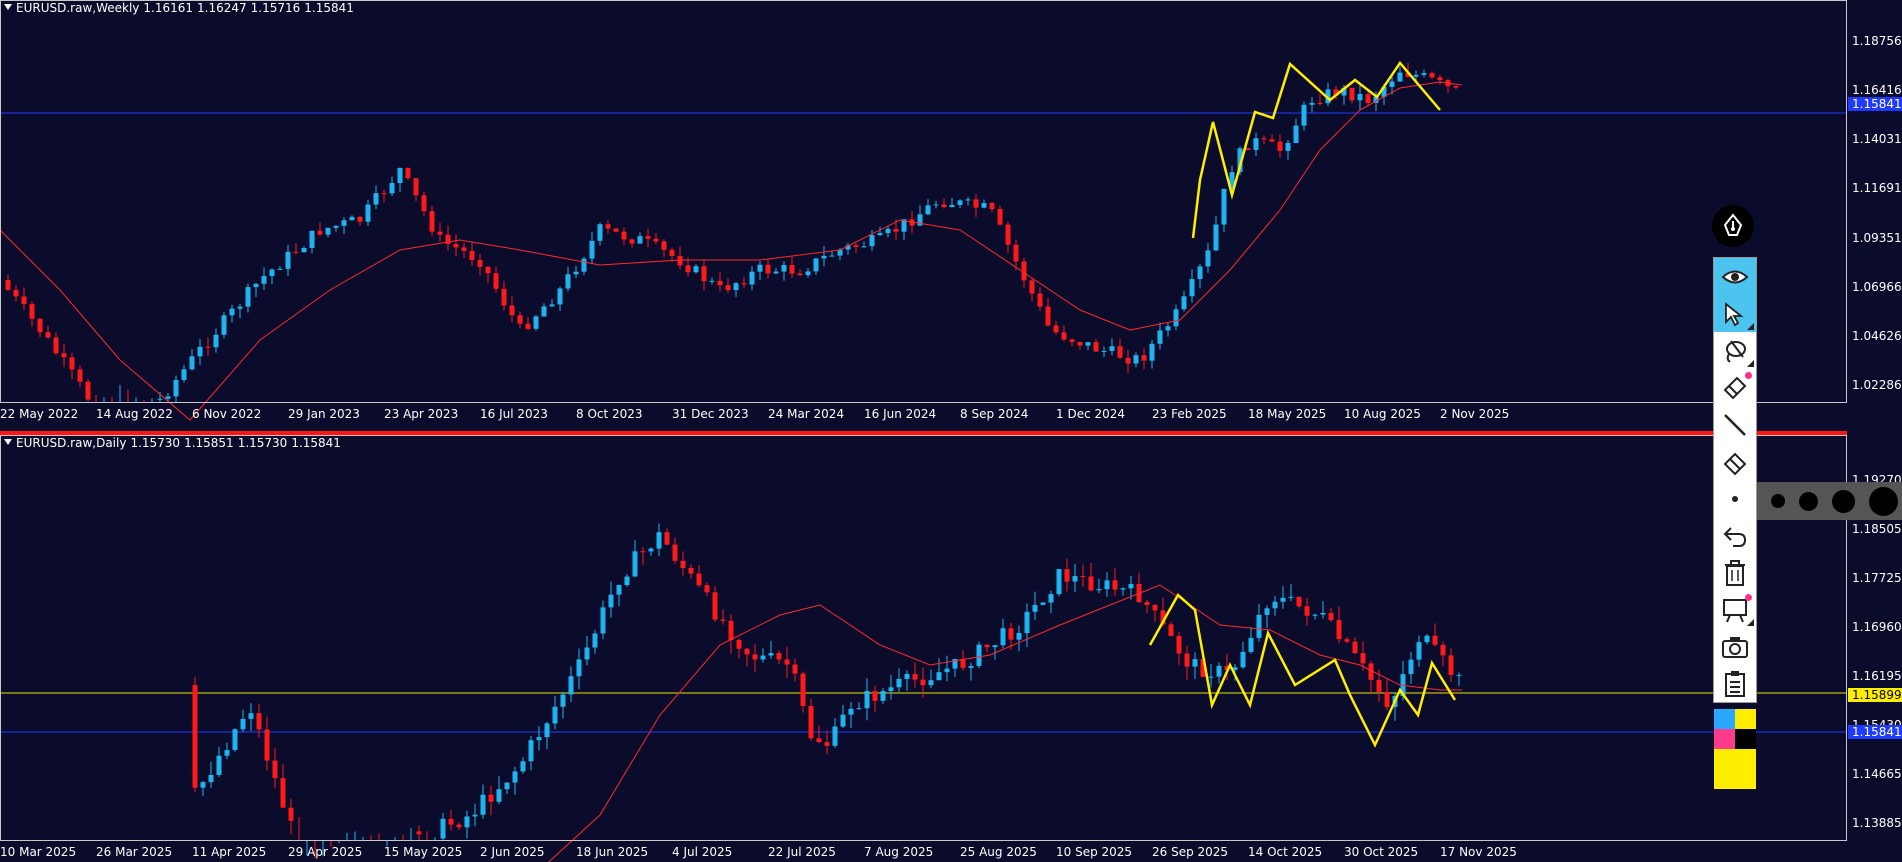 This screenshot has height=862, width=1902. What do you see at coordinates (1877, 336) in the screenshot?
I see `price-tick: 1.04626` at bounding box center [1877, 336].